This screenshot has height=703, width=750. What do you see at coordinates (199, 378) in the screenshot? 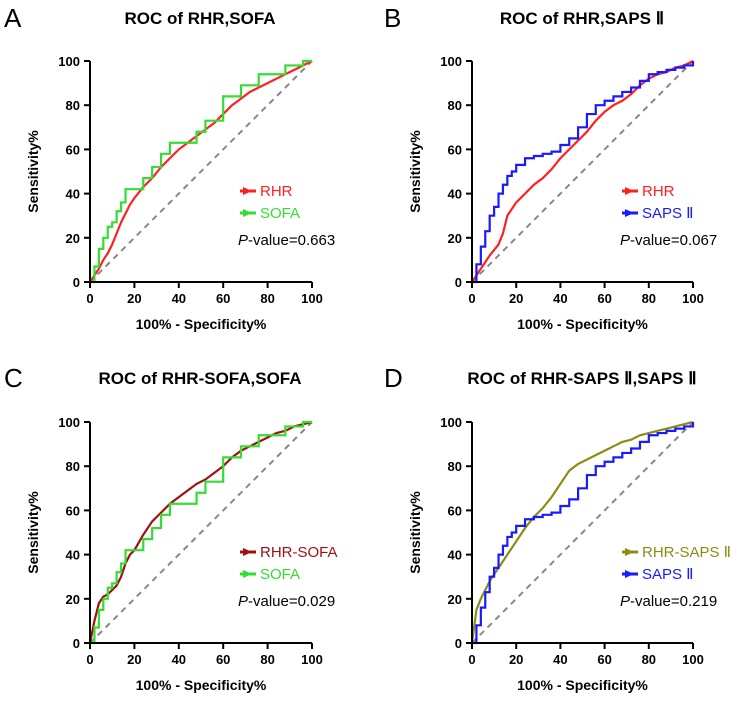
I see `chart-title: ROC of RHR-SOFA,SOFA` at bounding box center [199, 378].